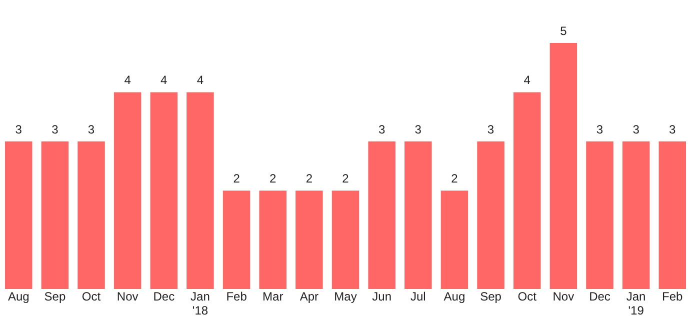 This screenshot has height=320, width=691. What do you see at coordinates (345, 297) in the screenshot?
I see `x-tick-label: May` at bounding box center [345, 297].